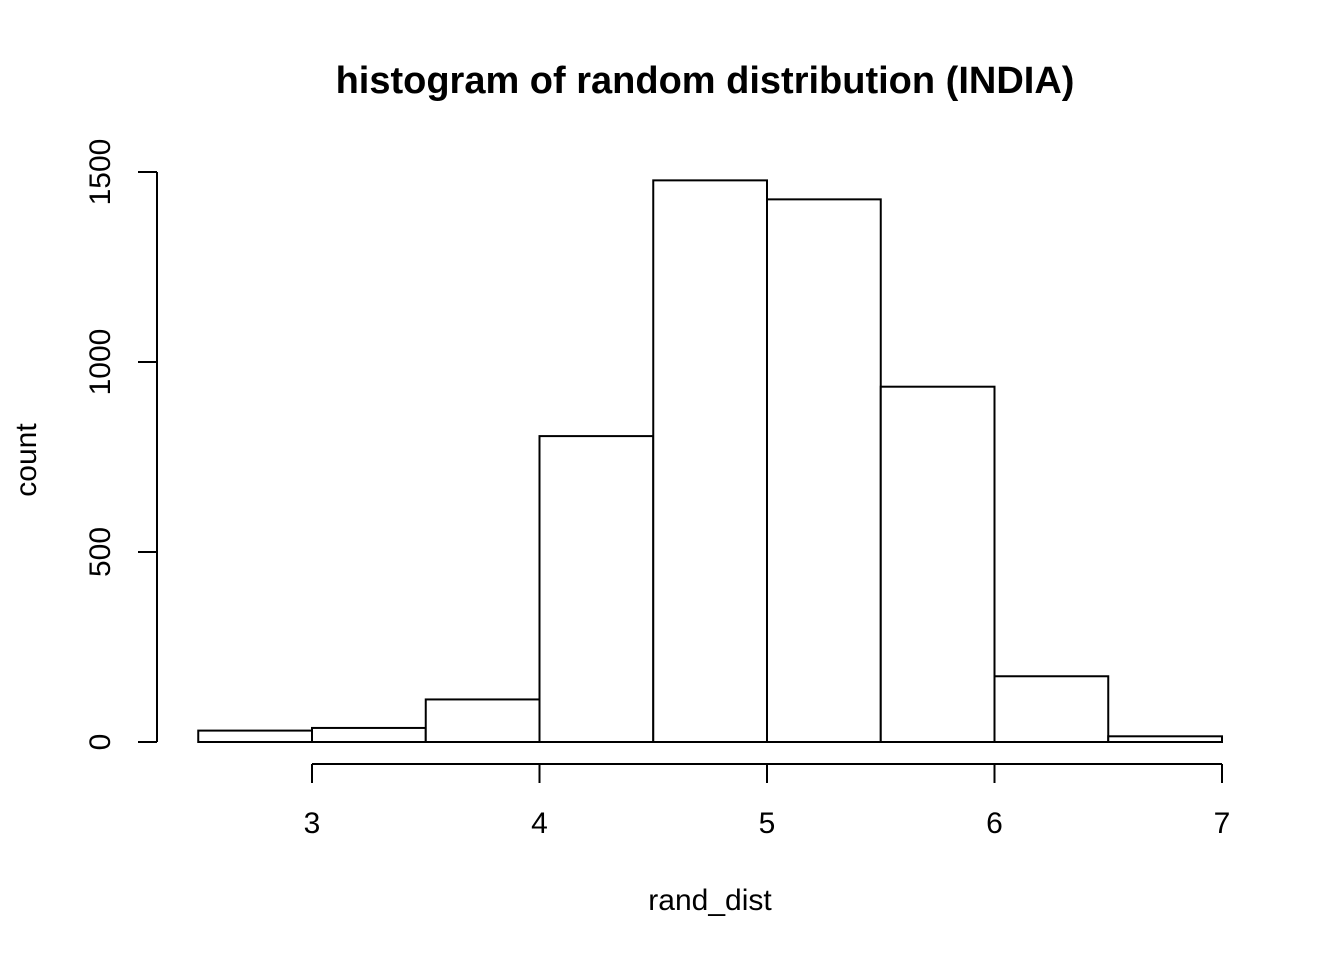  What do you see at coordinates (539, 823) in the screenshot?
I see `x-tick-label-1: 4` at bounding box center [539, 823].